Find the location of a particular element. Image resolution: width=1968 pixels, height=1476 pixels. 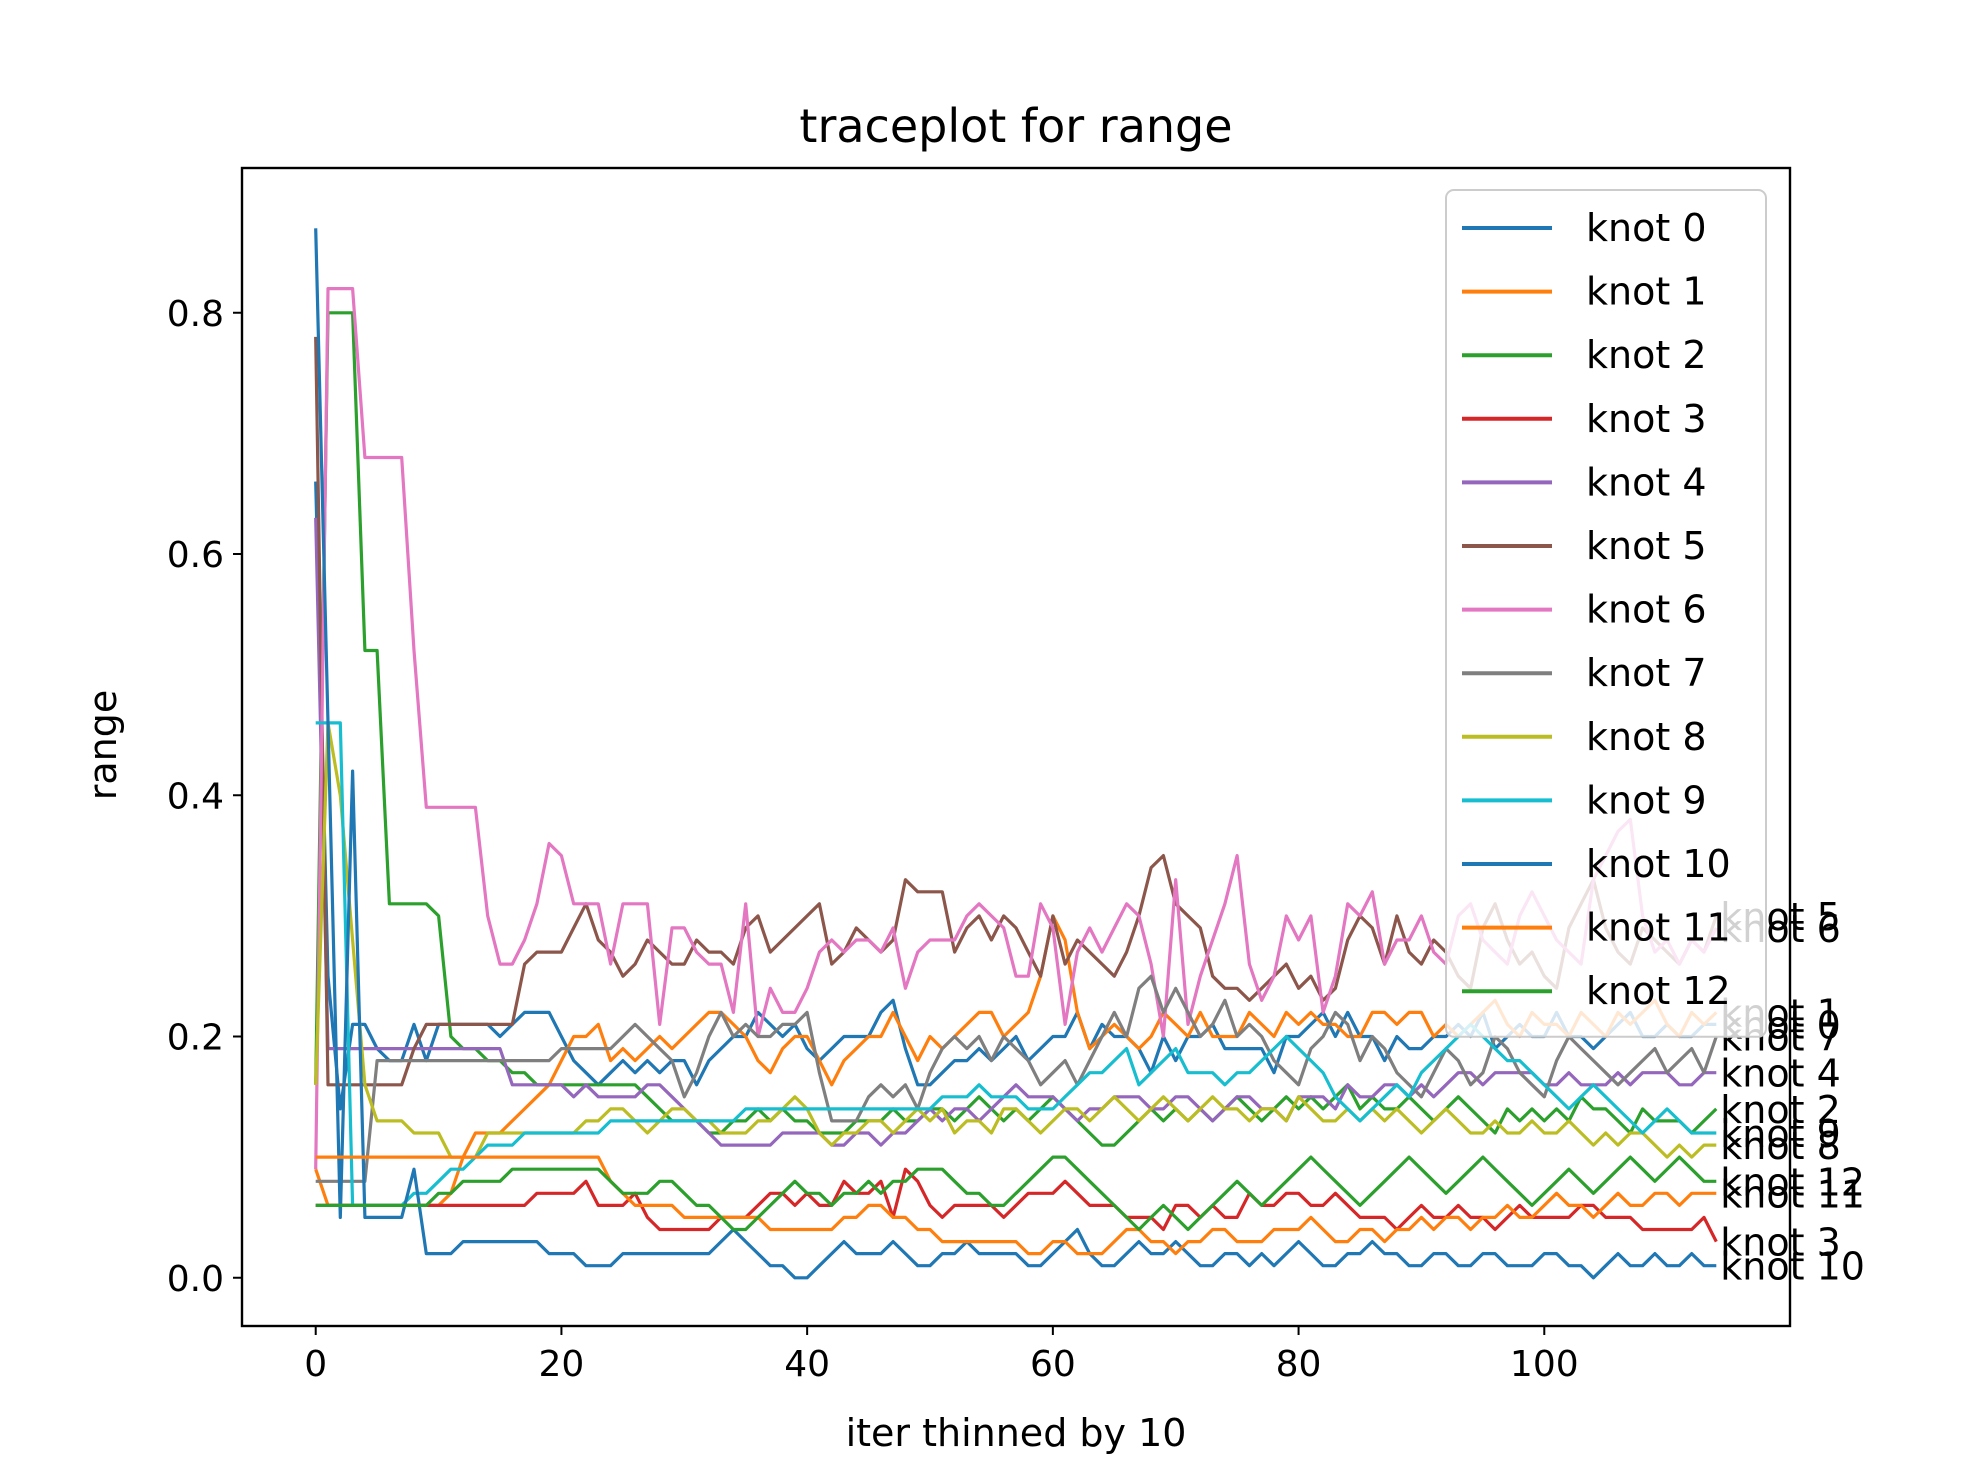

legend-label-knot-6: knot 6 is located at coordinates (1646, 610).